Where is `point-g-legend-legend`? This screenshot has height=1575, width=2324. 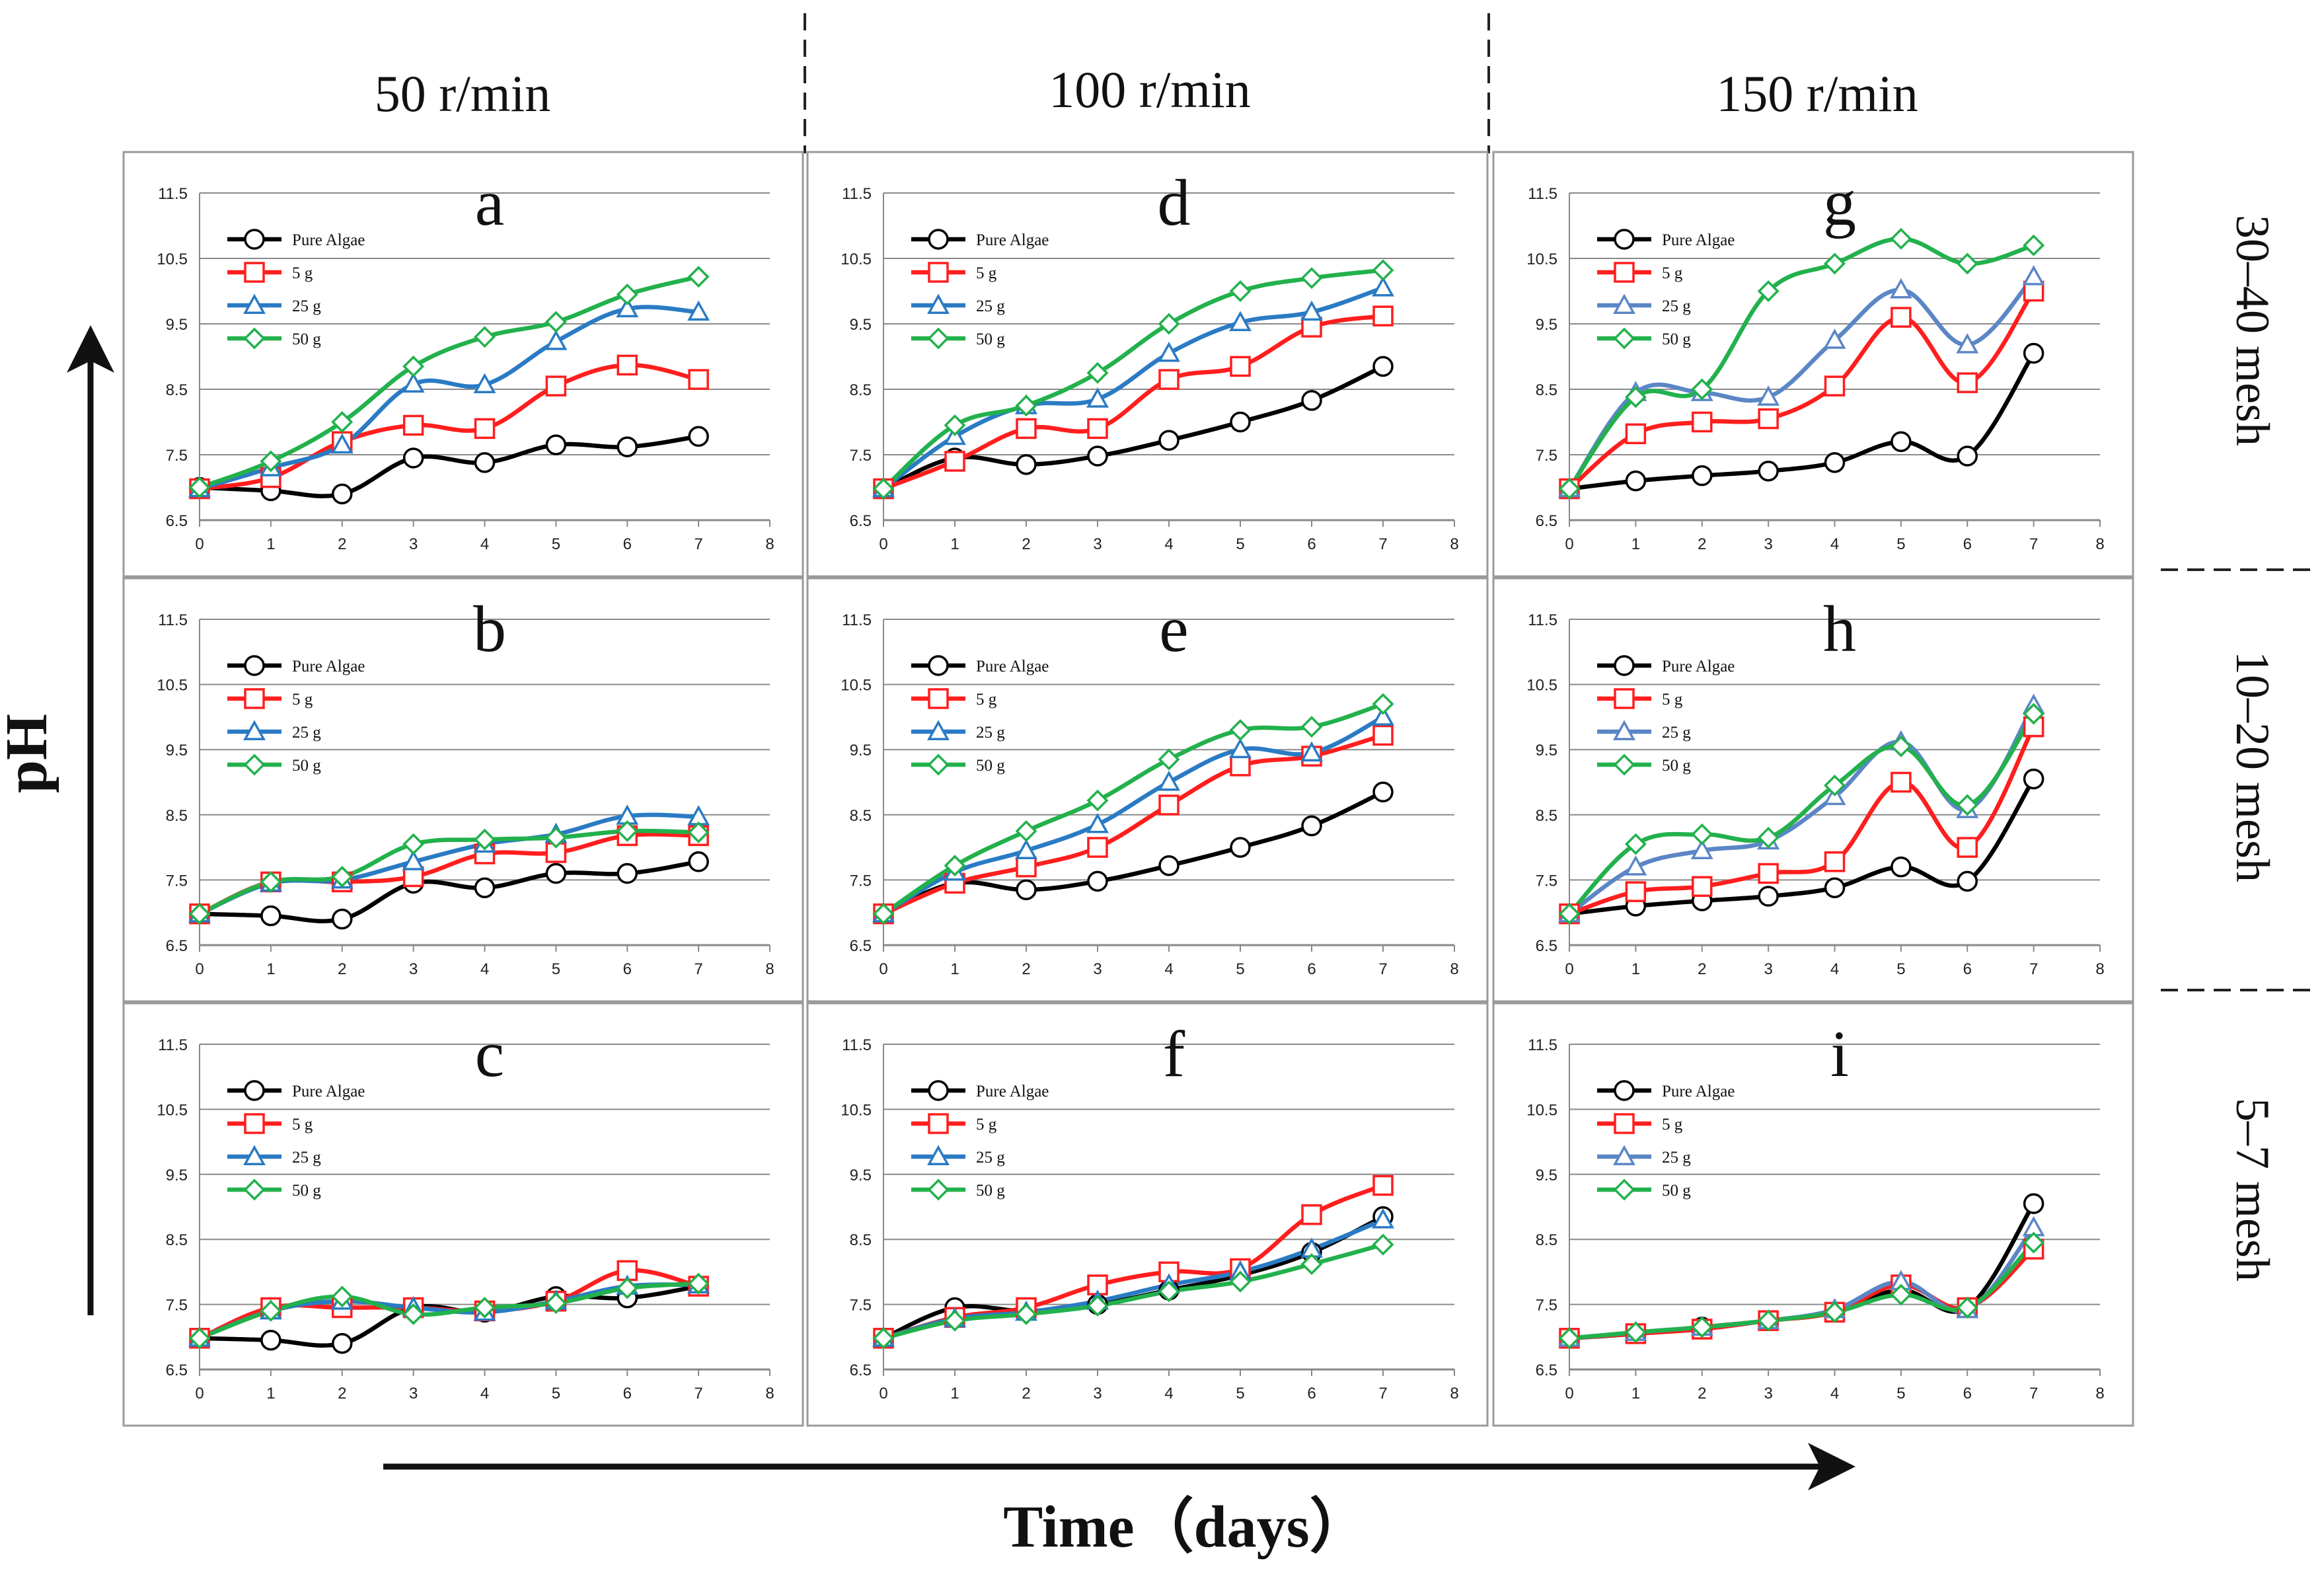 point-g-legend-legend is located at coordinates (1624, 338).